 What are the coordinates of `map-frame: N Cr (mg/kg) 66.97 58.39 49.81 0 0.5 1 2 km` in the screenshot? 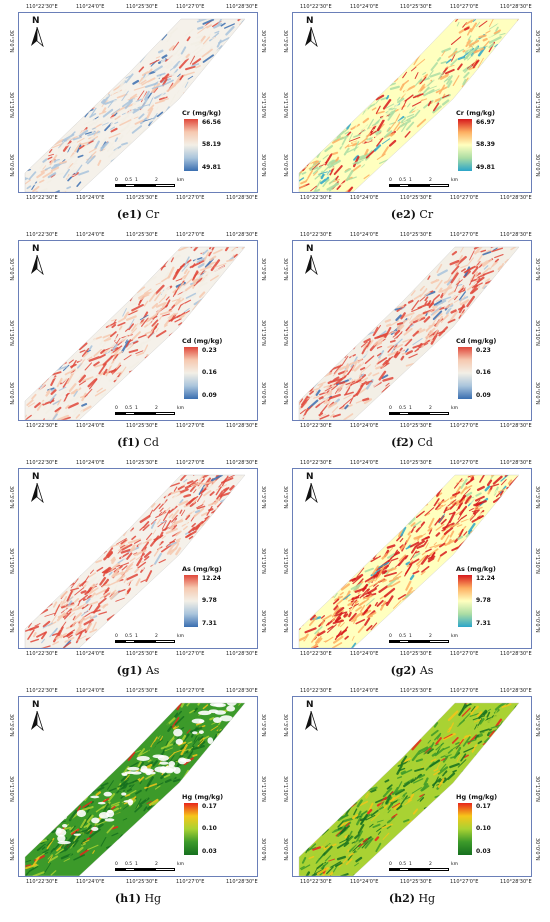 It's located at (412, 102).